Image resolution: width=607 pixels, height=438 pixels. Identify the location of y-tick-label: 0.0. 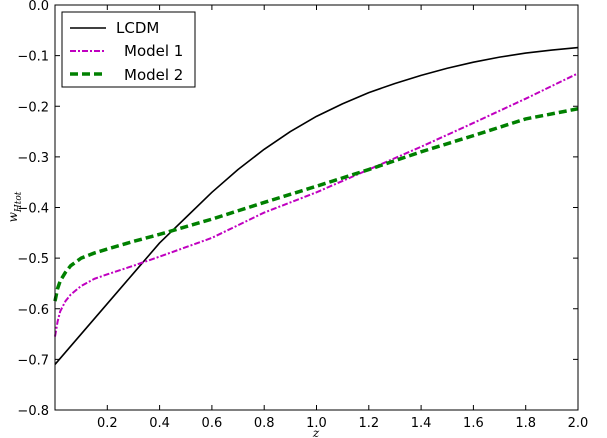
(38, 7).